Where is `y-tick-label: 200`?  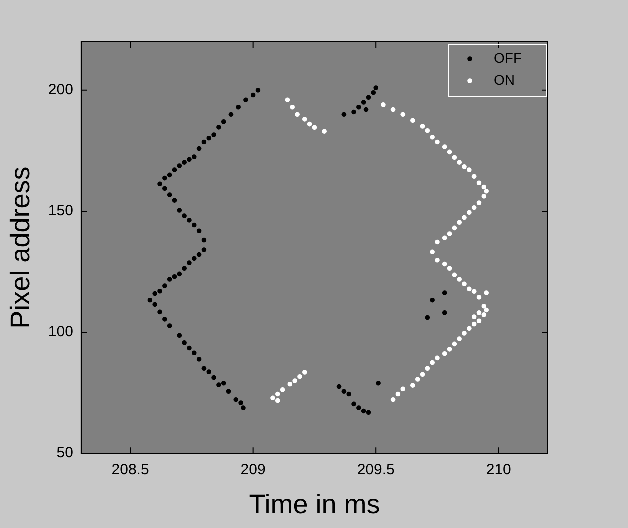 y-tick-label: 200 is located at coordinates (61, 90).